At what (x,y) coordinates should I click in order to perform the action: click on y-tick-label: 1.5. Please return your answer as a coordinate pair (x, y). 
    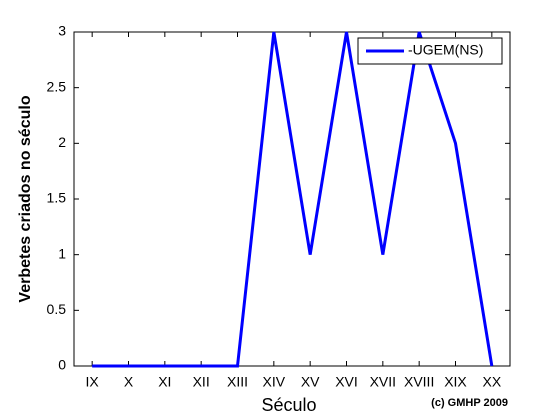
    Looking at the image, I should click on (57, 198).